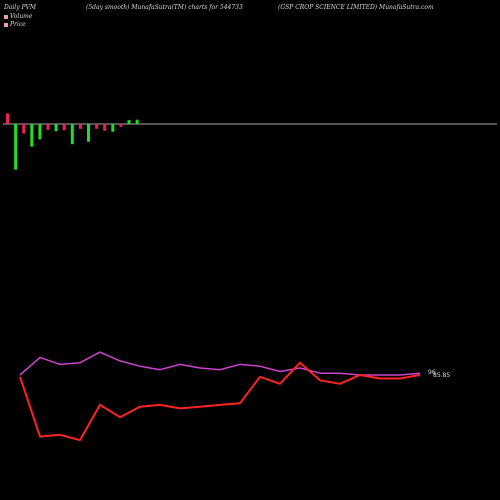 Image resolution: width=500 pixels, height=500 pixels. I want to click on price-line, so click(220, 401).